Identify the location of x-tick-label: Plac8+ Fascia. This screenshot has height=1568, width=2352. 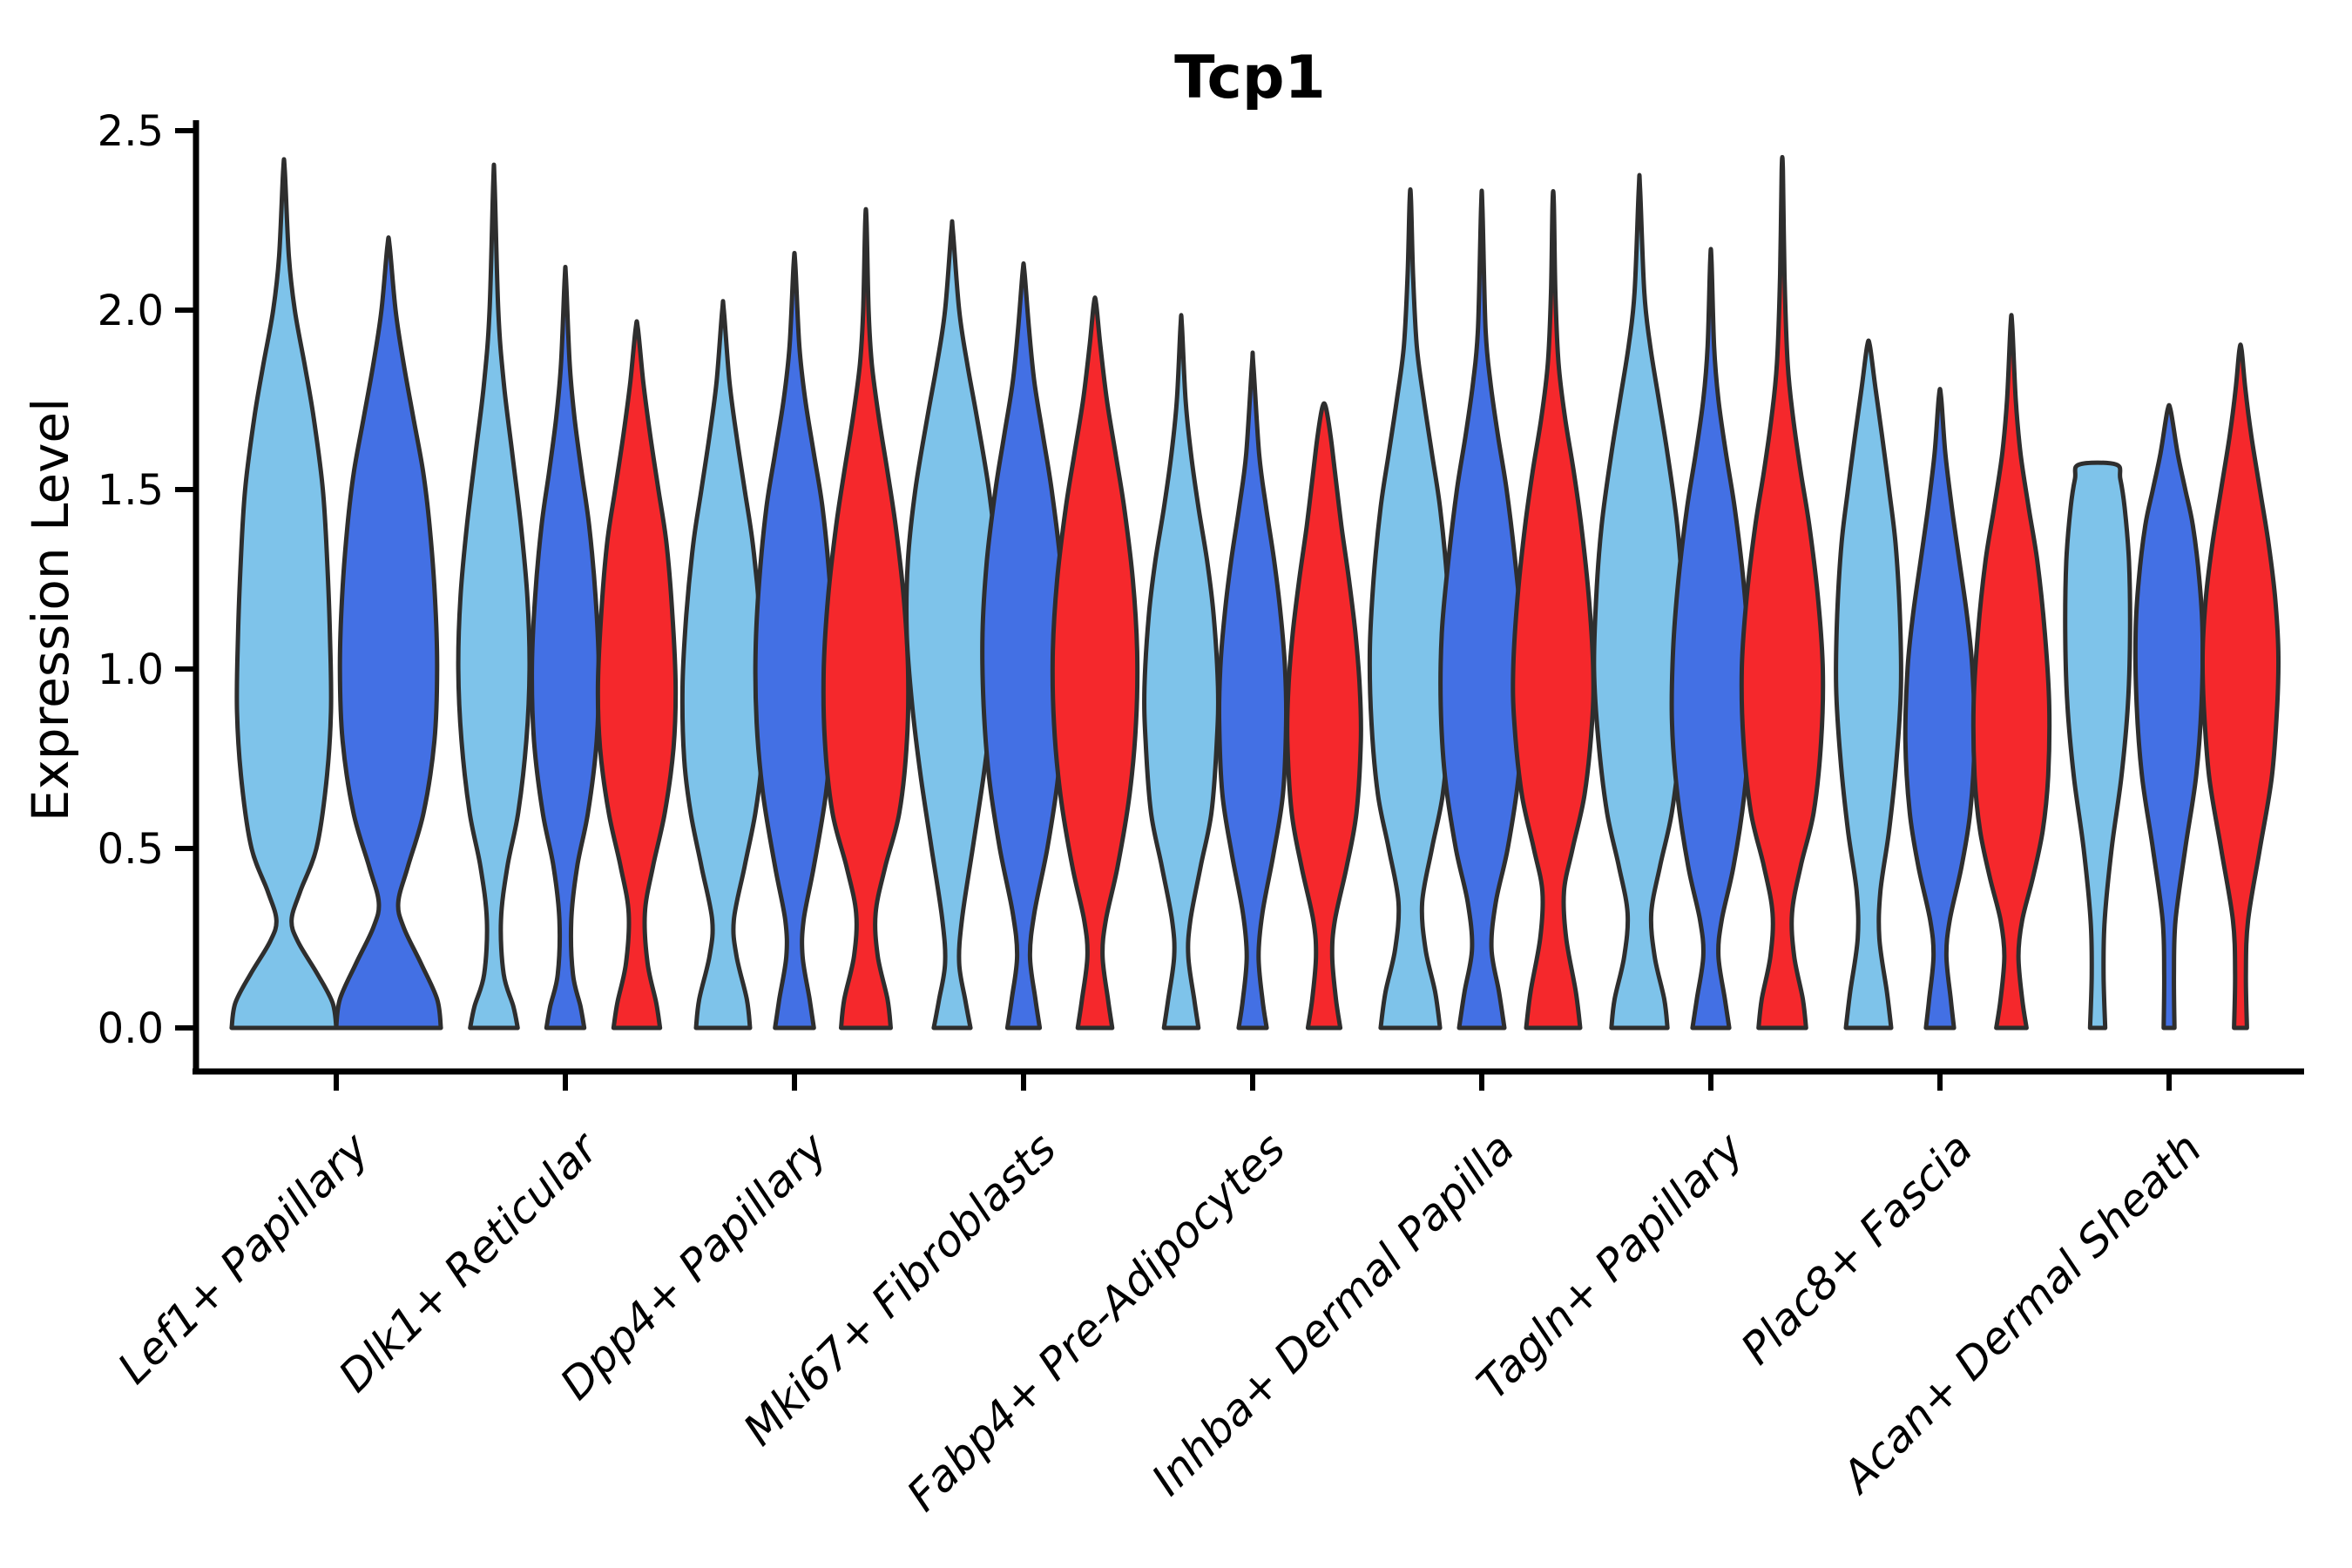
(1857, 1248).